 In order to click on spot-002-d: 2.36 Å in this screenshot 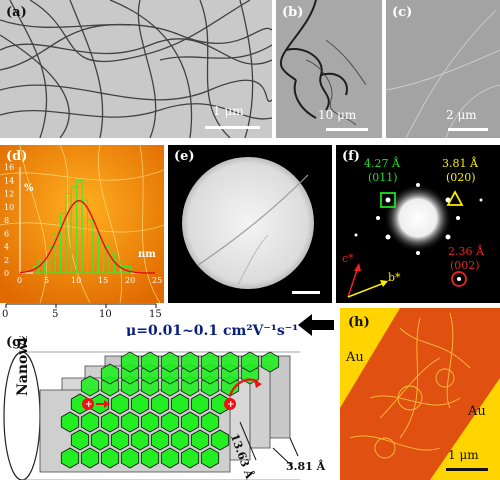, I will do `click(466, 251)`.